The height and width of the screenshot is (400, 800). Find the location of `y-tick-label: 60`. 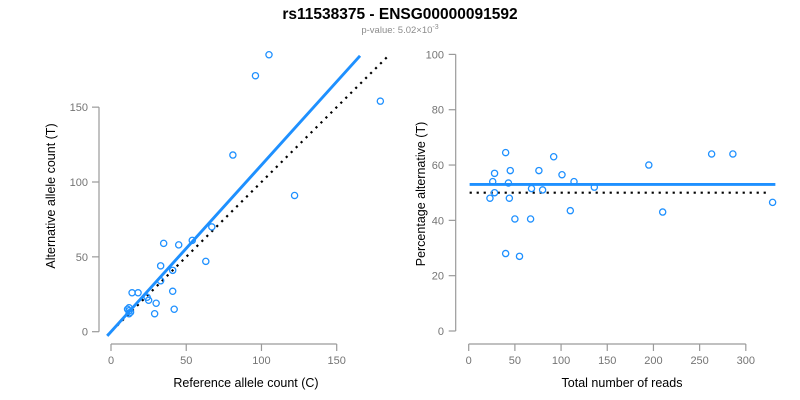

y-tick-label: 60 is located at coordinates (438, 166).